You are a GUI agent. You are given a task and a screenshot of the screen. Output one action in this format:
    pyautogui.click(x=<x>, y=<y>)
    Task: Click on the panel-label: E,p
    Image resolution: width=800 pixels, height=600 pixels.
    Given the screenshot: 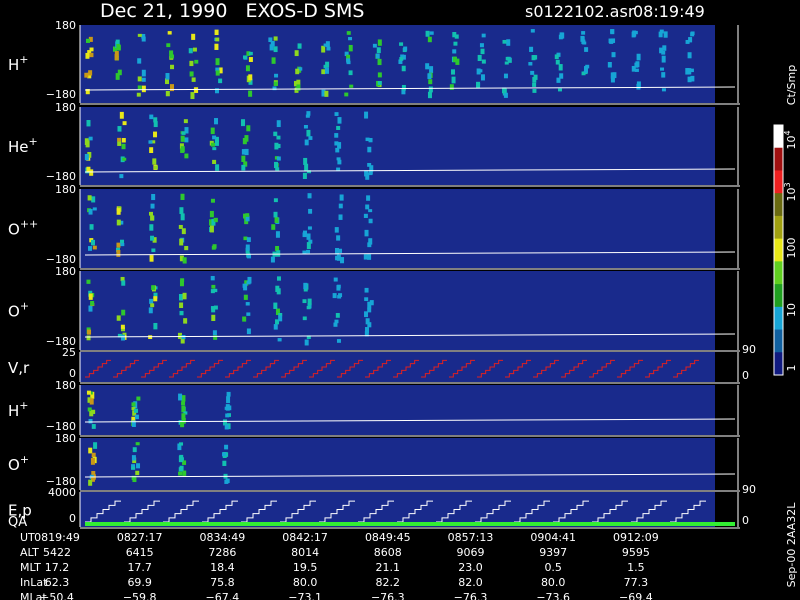 What is the action you would take?
    pyautogui.click(x=20, y=511)
    